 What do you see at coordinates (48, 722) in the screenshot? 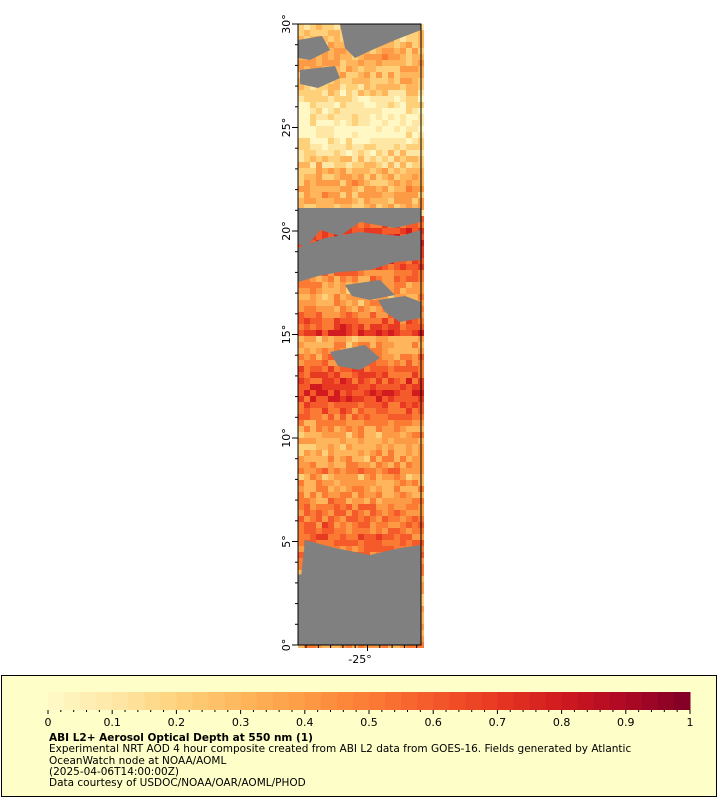
I see `colorbar-tick-label: 0` at bounding box center [48, 722].